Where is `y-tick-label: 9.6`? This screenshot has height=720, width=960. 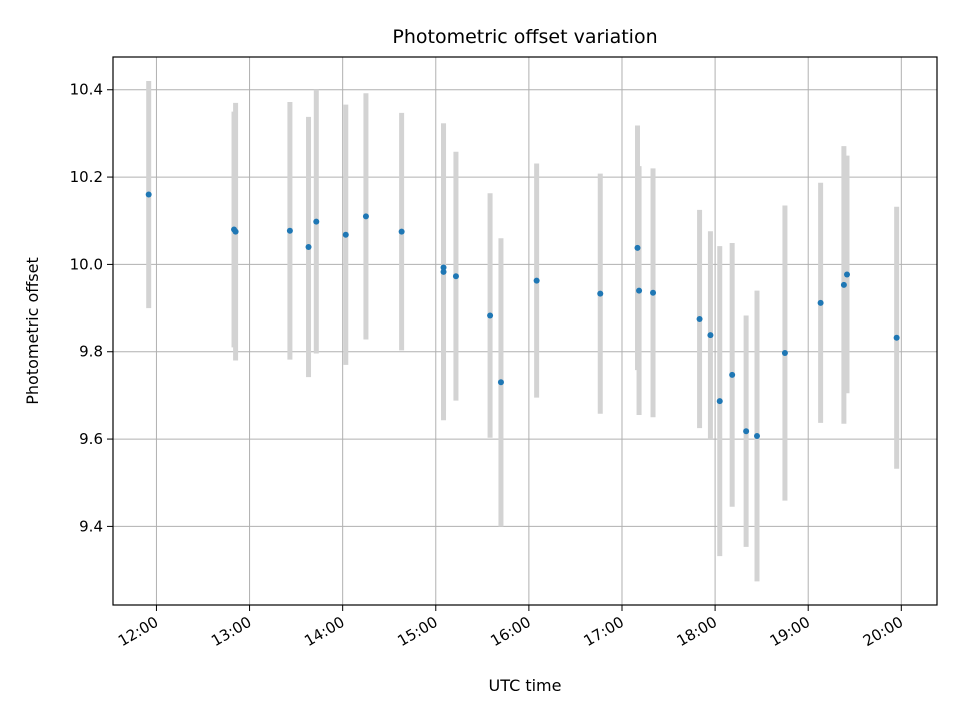
y-tick-label: 9.6 is located at coordinates (91, 439).